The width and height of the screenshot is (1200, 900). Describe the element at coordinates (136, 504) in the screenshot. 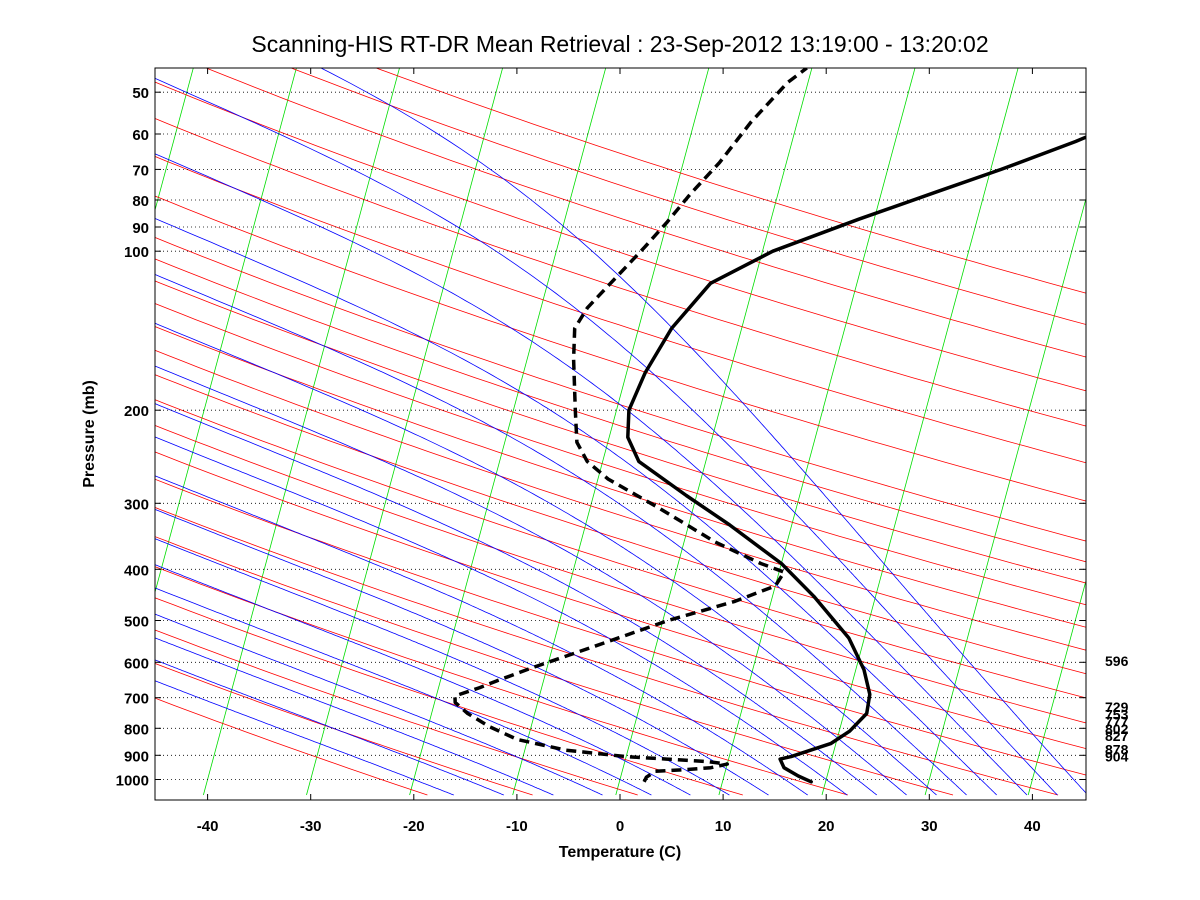

I see `y-tick-label: 300` at that location.